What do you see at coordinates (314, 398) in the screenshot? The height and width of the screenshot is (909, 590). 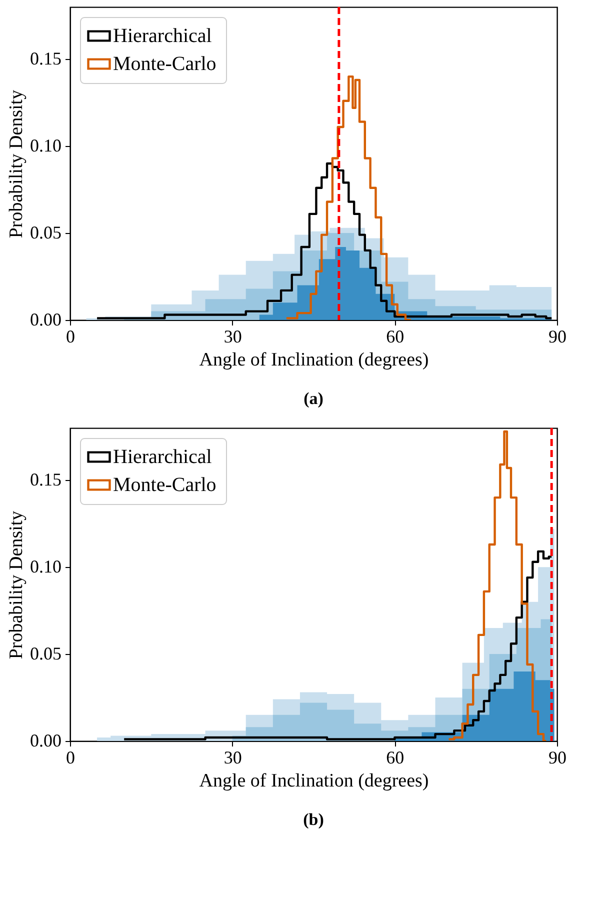 I see `text: (a)` at bounding box center [314, 398].